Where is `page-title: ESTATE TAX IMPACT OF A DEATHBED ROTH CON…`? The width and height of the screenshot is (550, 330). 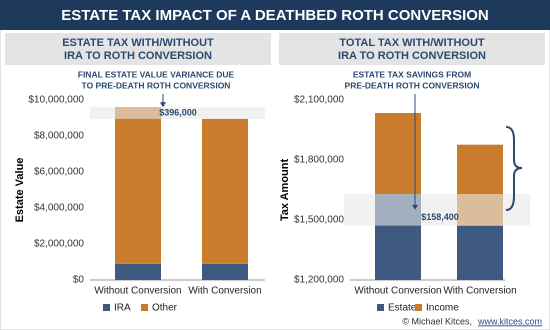
page-title: ESTATE TAX IMPACT OF A DEATHBED ROTH CON… is located at coordinates (275, 15).